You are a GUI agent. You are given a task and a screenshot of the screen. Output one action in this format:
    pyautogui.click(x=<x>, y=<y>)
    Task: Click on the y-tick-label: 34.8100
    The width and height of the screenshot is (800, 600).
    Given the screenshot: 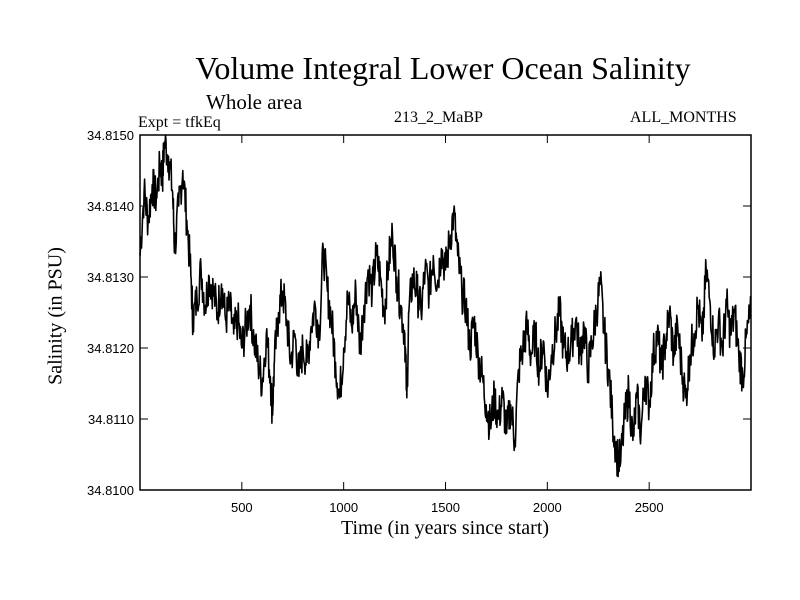 What is the action you would take?
    pyautogui.click(x=110, y=490)
    